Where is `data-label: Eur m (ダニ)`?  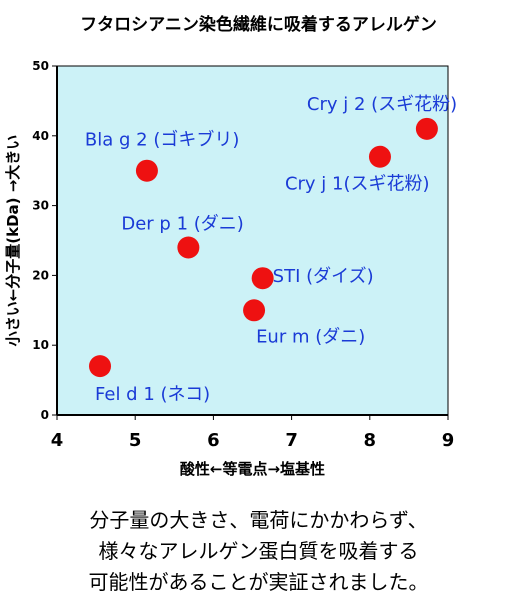
data-label: Eur m (ダニ) is located at coordinates (310, 336).